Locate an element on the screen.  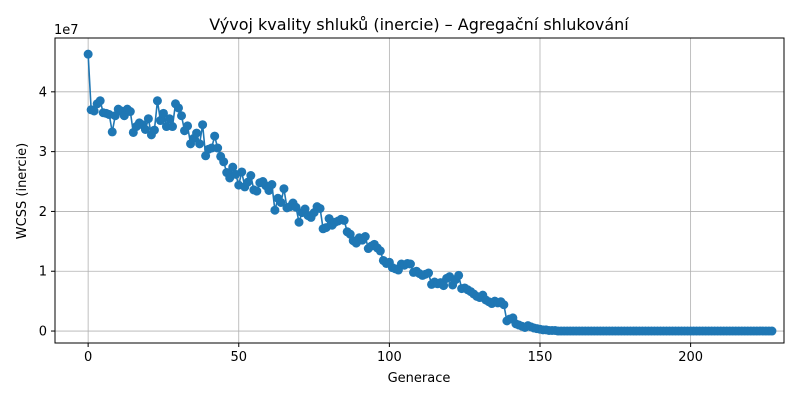
x-tick-label: 150 is located at coordinates (540, 357).